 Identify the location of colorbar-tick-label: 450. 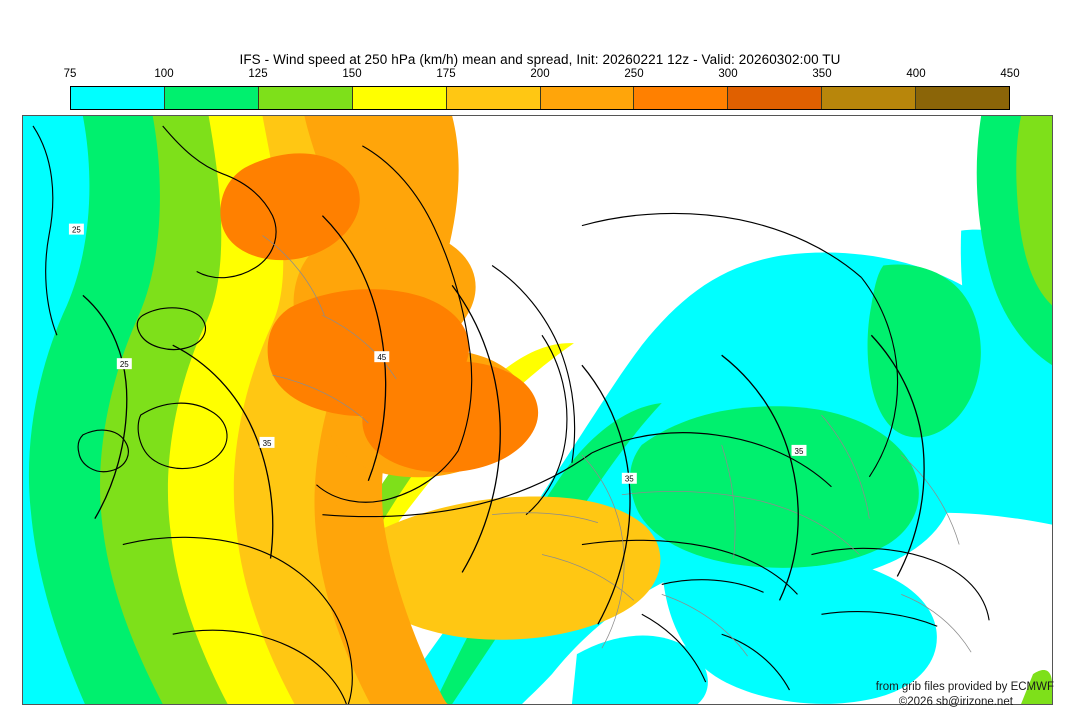
(1010, 74).